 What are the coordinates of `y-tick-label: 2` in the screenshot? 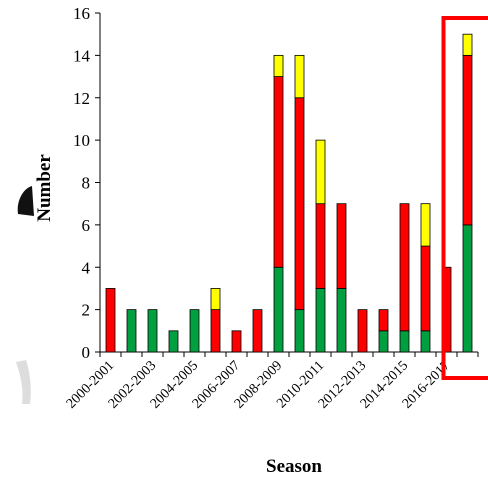 It's located at (86, 310).